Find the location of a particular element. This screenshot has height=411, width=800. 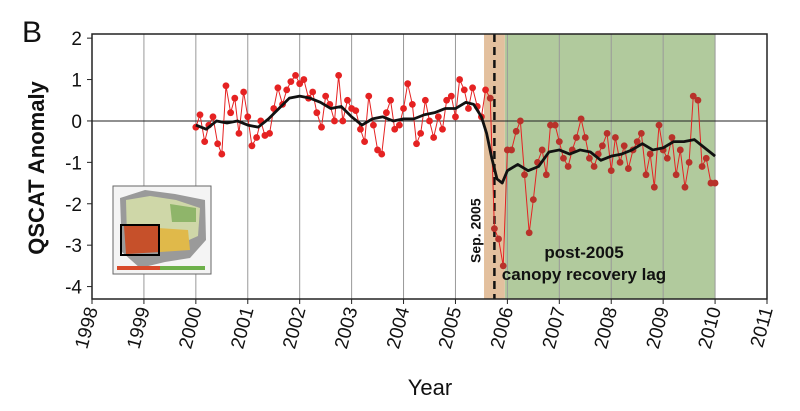

smoothed-series-line is located at coordinates (455, 139).